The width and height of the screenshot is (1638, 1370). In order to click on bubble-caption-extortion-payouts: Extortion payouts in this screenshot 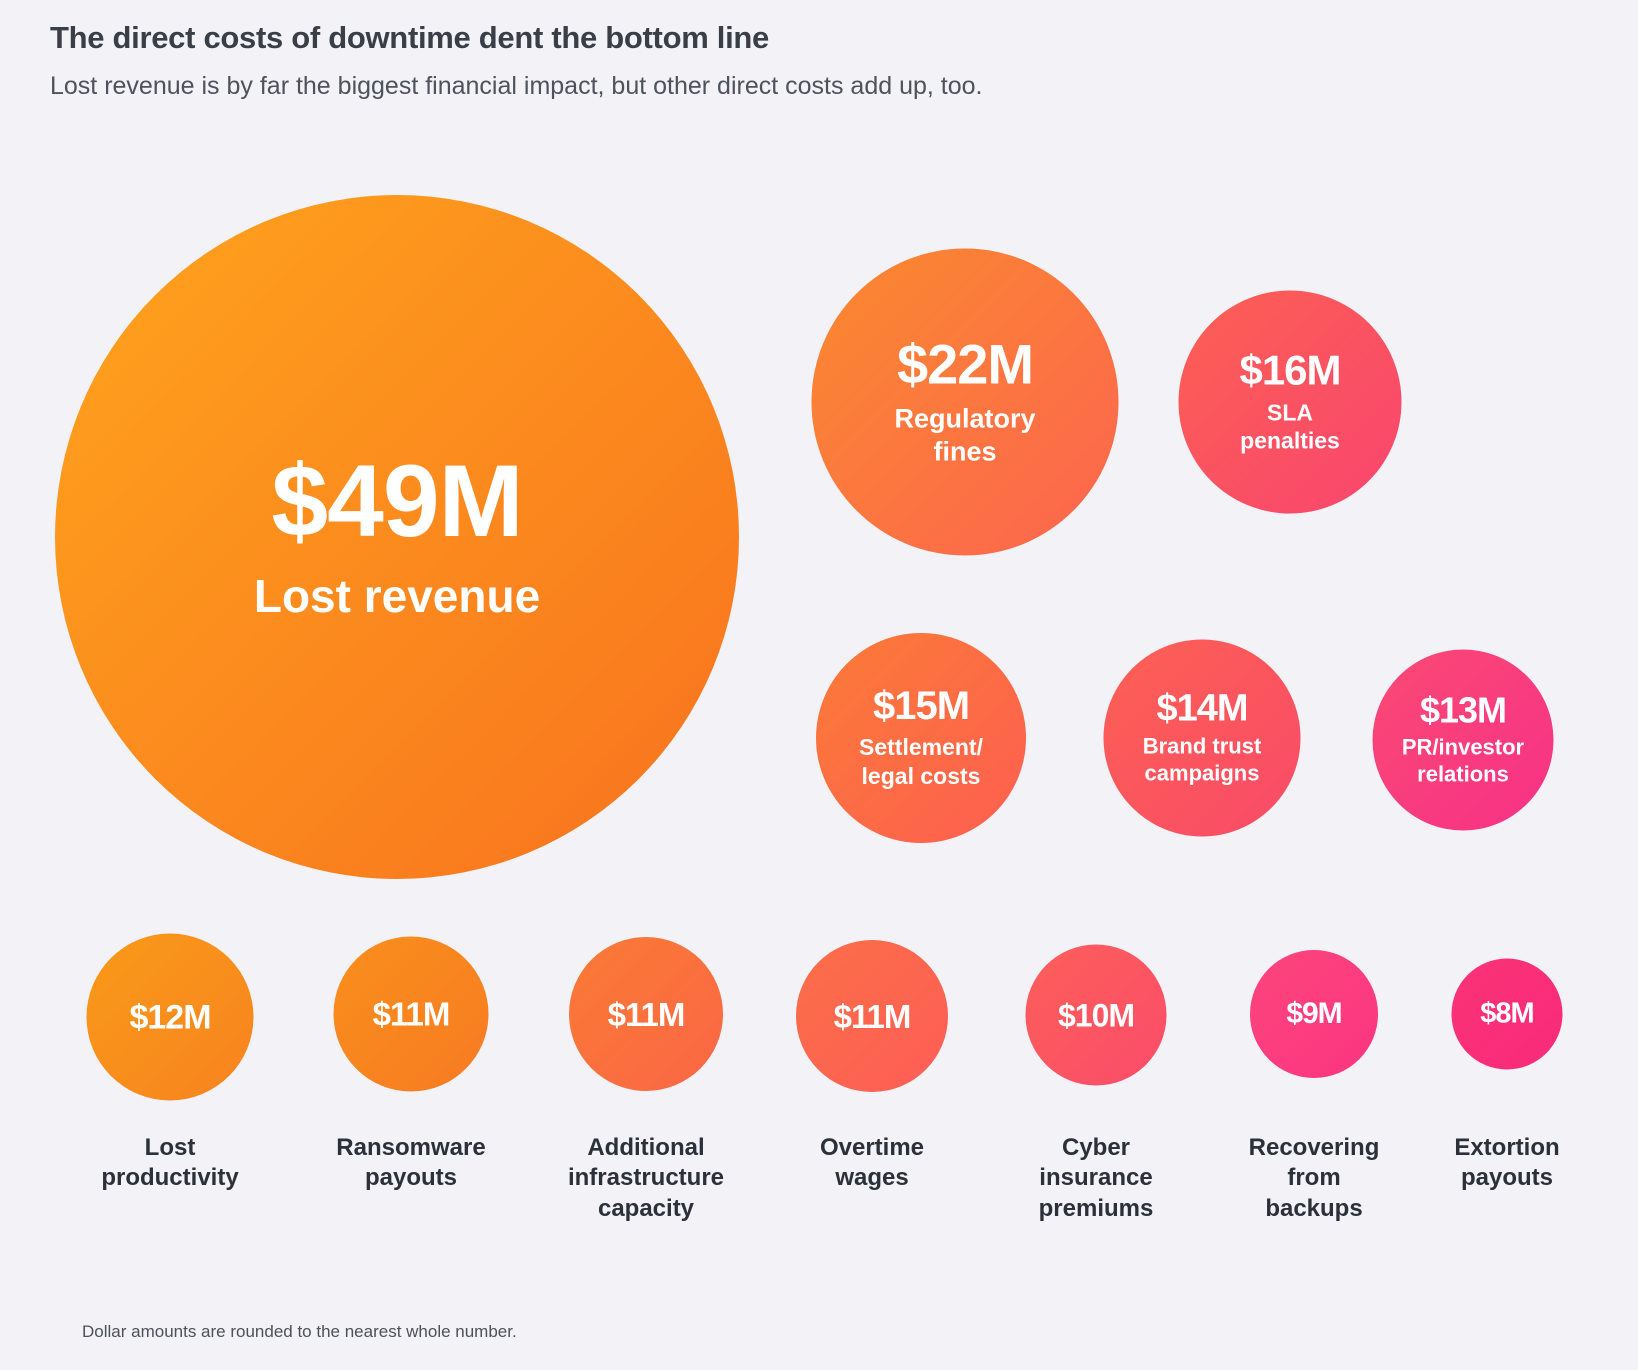, I will do `click(1507, 1163)`.